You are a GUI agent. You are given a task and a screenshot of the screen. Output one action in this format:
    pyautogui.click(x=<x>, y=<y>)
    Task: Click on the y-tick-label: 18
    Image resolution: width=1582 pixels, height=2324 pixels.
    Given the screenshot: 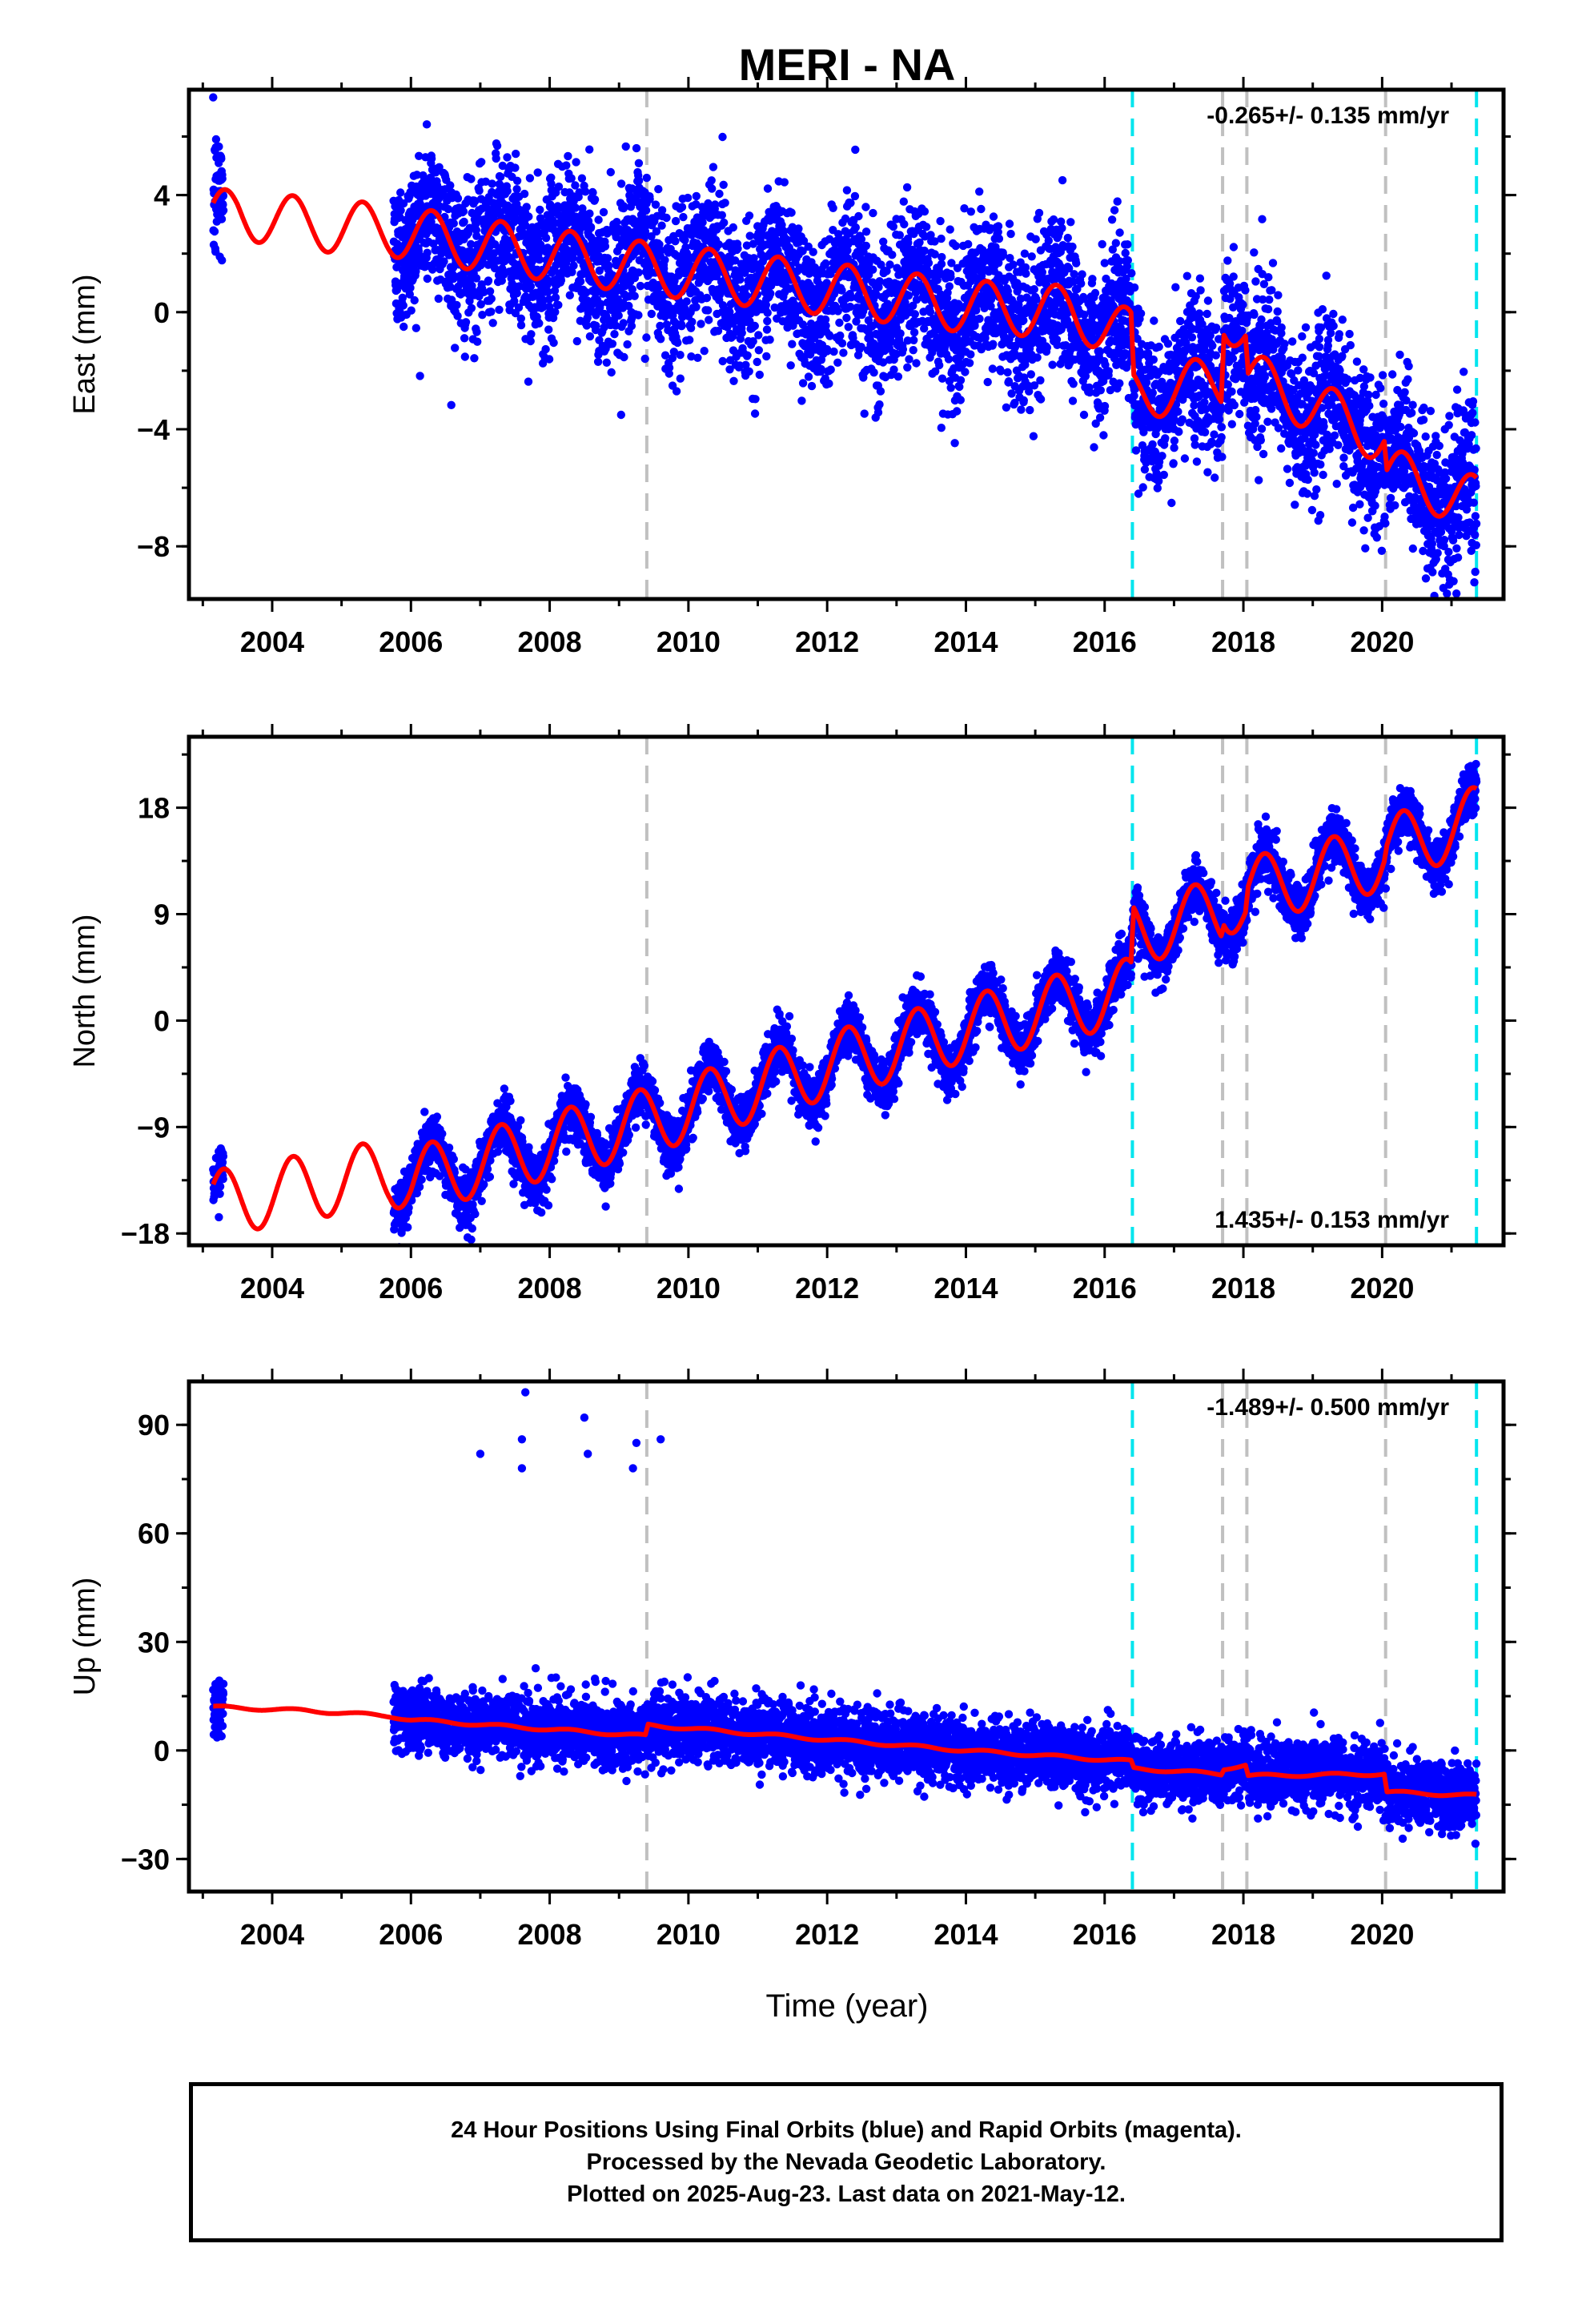 What is the action you would take?
    pyautogui.click(x=154, y=808)
    